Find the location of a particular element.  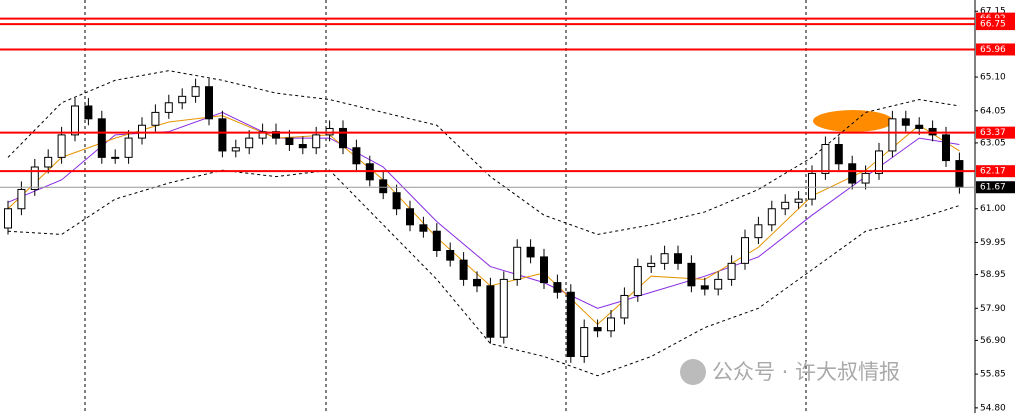

y-tick-label: 56.90 is located at coordinates (993, 341).